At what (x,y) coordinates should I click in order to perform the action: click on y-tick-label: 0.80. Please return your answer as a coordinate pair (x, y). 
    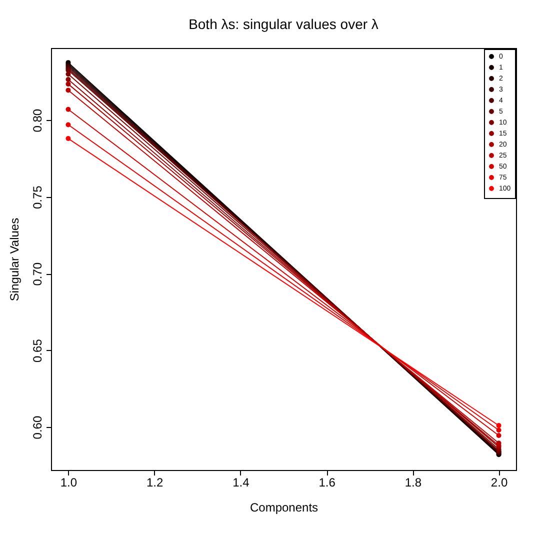
    Looking at the image, I should click on (37, 120).